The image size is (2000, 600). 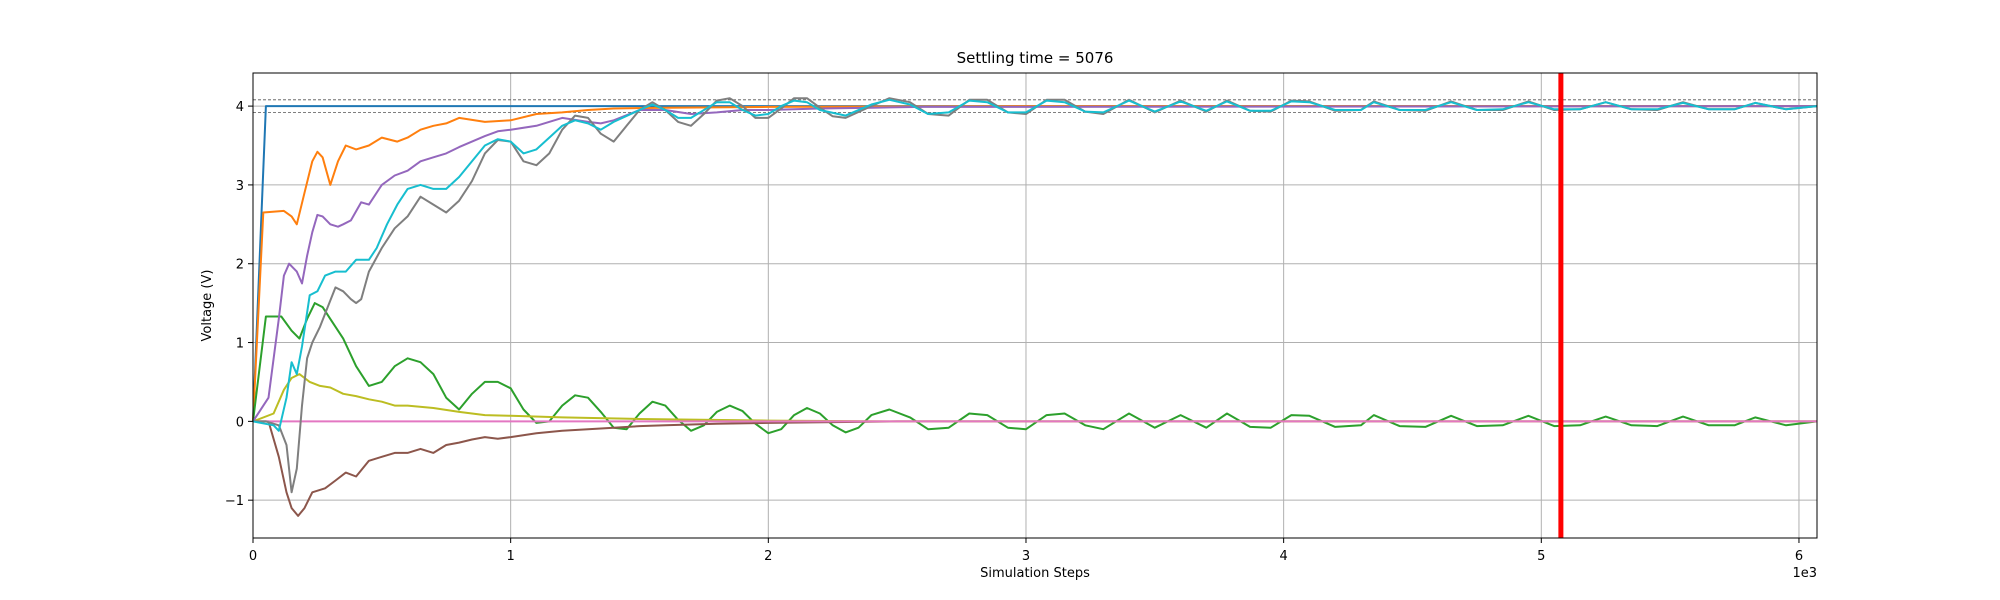 I want to click on x-tick-label: 3, so click(x=1026, y=556).